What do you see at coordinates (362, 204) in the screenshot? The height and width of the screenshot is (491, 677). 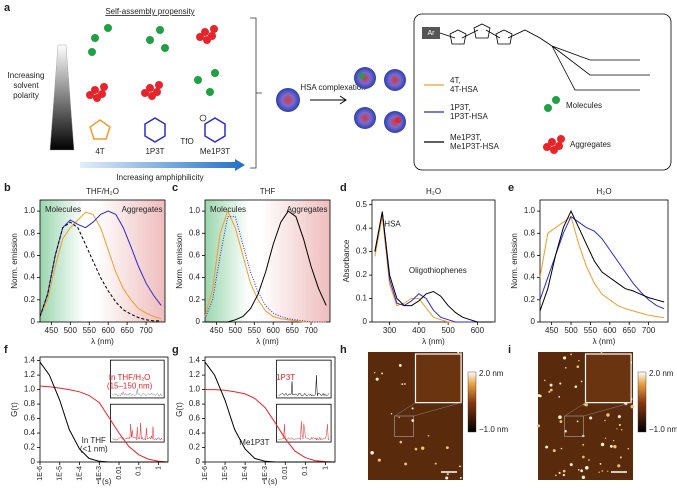 I see `y-tick-label: 0.5` at bounding box center [362, 204].